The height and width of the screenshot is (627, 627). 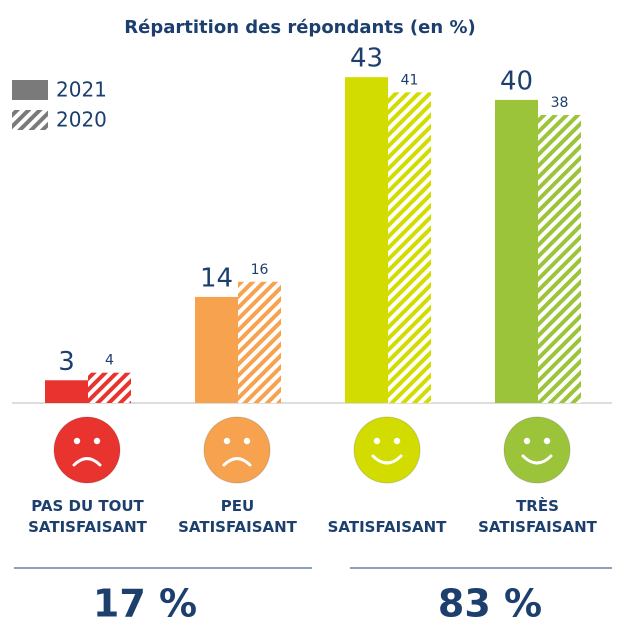 What do you see at coordinates (410, 80) in the screenshot?
I see `value-label: 41` at bounding box center [410, 80].